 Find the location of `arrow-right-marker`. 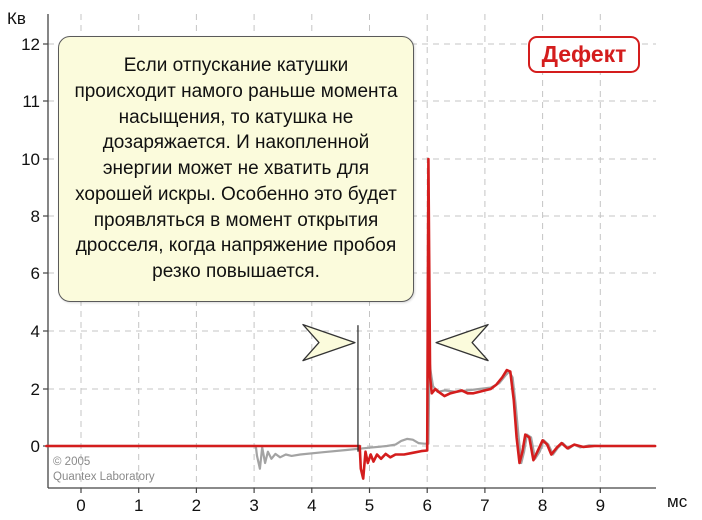

arrow-right-marker is located at coordinates (329, 342).